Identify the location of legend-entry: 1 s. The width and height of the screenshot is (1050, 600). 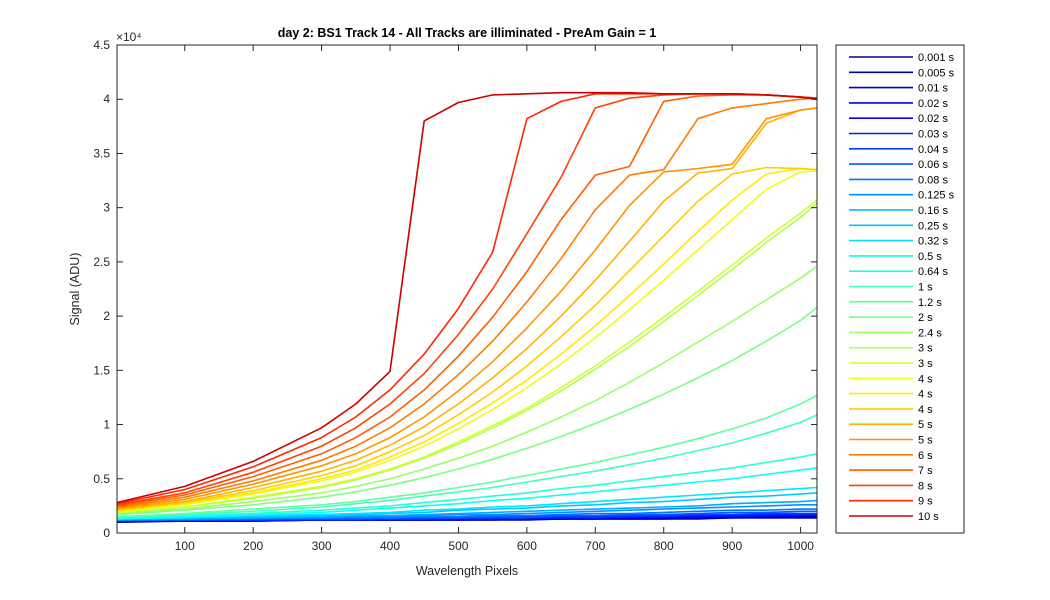
(925, 288).